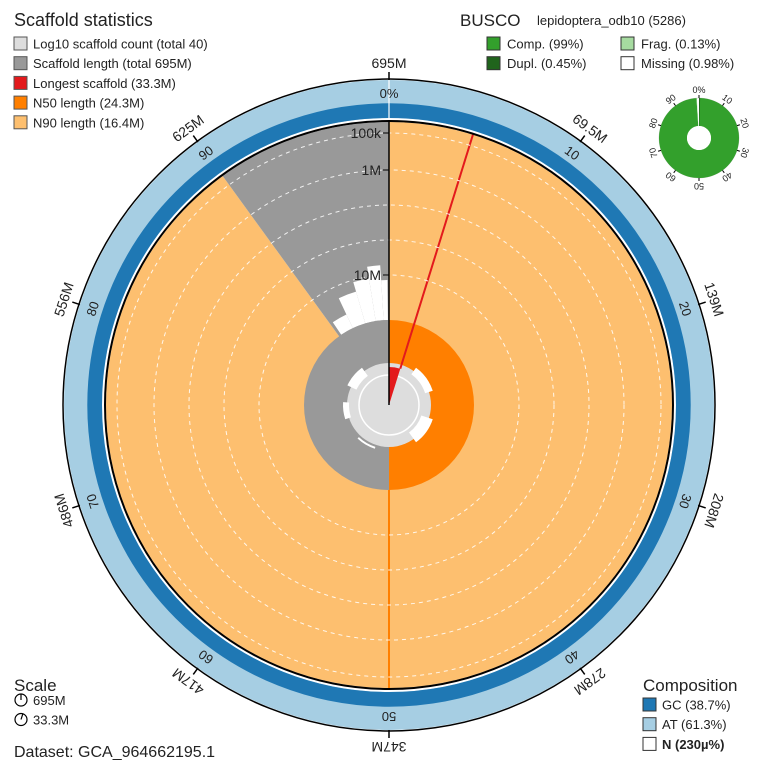  I want to click on longest-area, so click(395, 386).